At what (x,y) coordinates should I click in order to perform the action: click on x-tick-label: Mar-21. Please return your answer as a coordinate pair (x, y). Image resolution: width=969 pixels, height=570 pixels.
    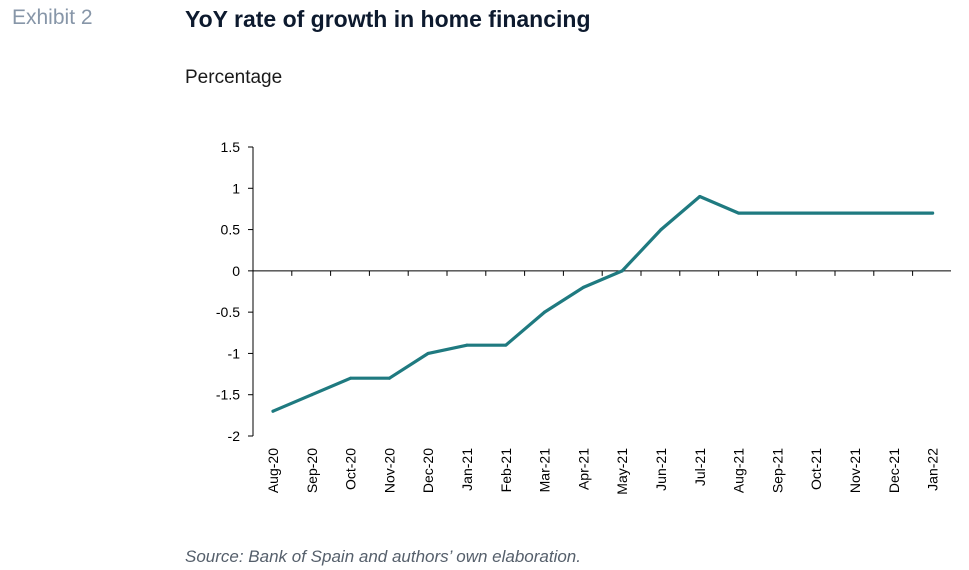
    Looking at the image, I should click on (545, 470).